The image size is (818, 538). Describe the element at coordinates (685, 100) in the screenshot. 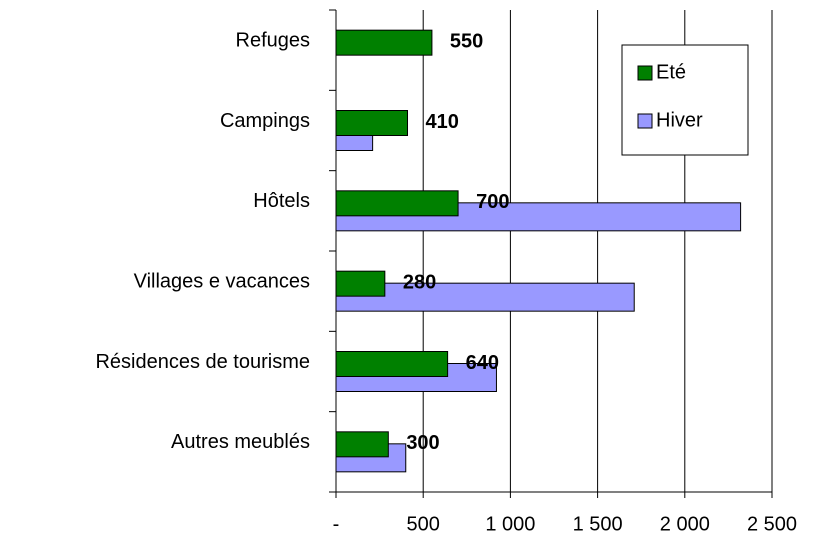

I see `legend` at that location.